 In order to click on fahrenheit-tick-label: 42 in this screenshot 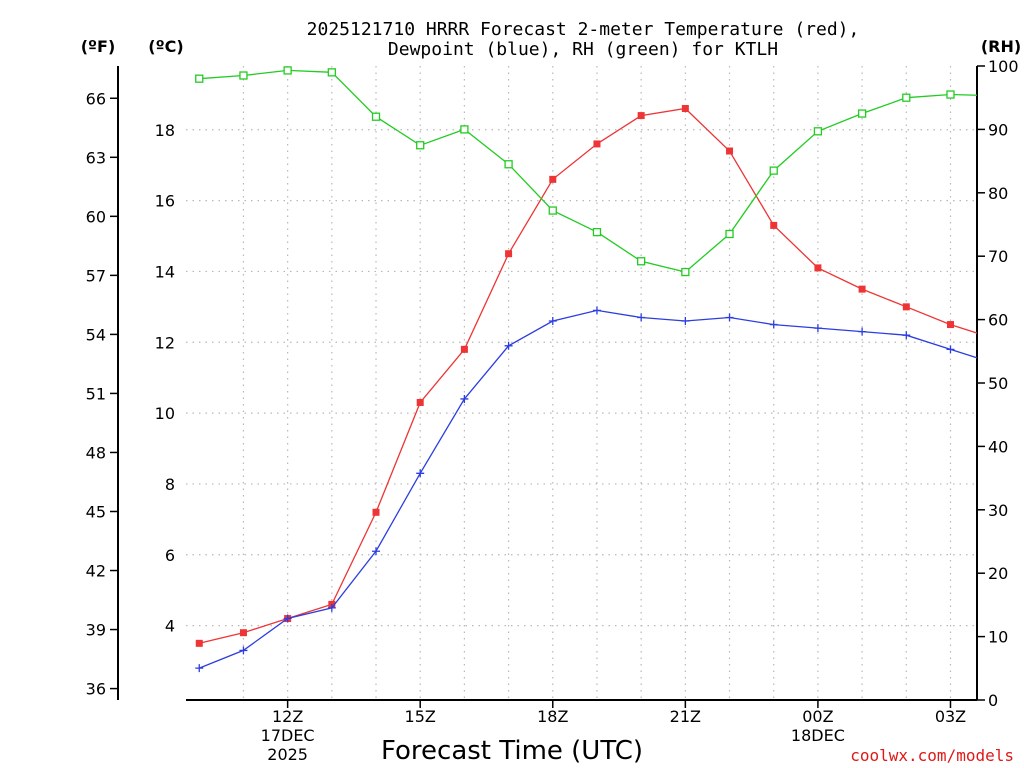, I will do `click(96, 571)`.